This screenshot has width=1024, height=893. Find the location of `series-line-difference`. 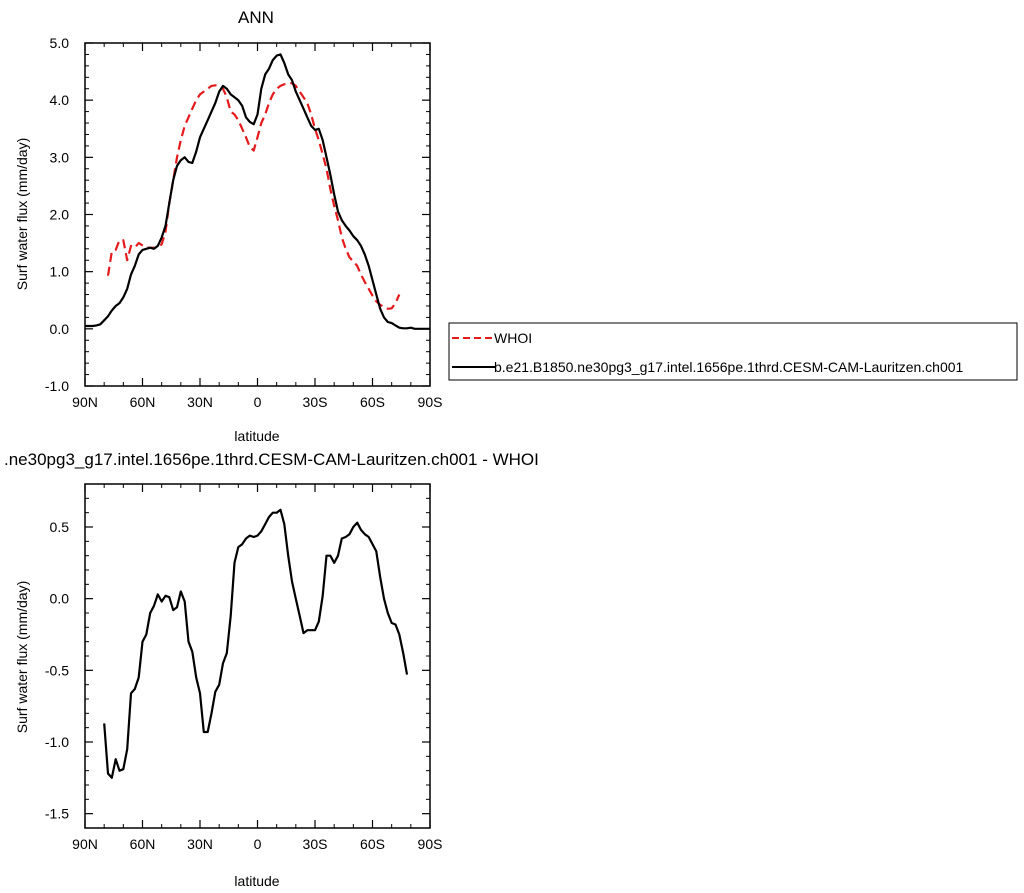

series-line-difference is located at coordinates (256, 643).